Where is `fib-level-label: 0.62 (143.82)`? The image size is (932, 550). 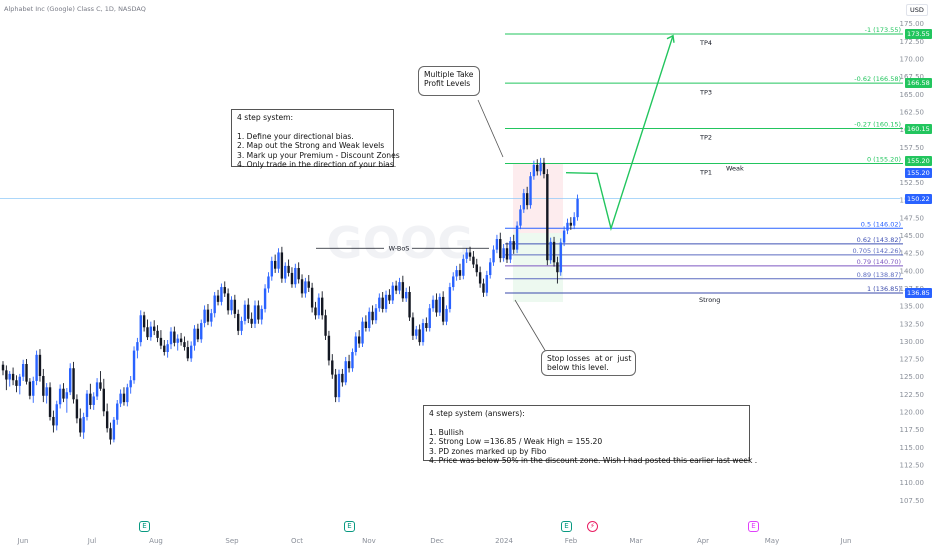 fib-level-label: 0.62 (143.82) is located at coordinates (879, 240).